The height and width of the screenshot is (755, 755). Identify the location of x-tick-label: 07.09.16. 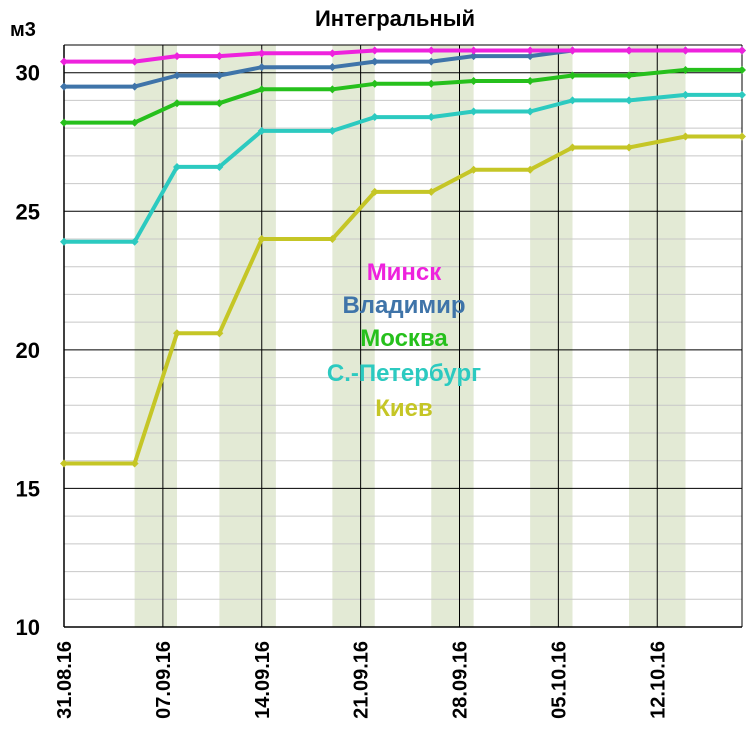
(164, 680).